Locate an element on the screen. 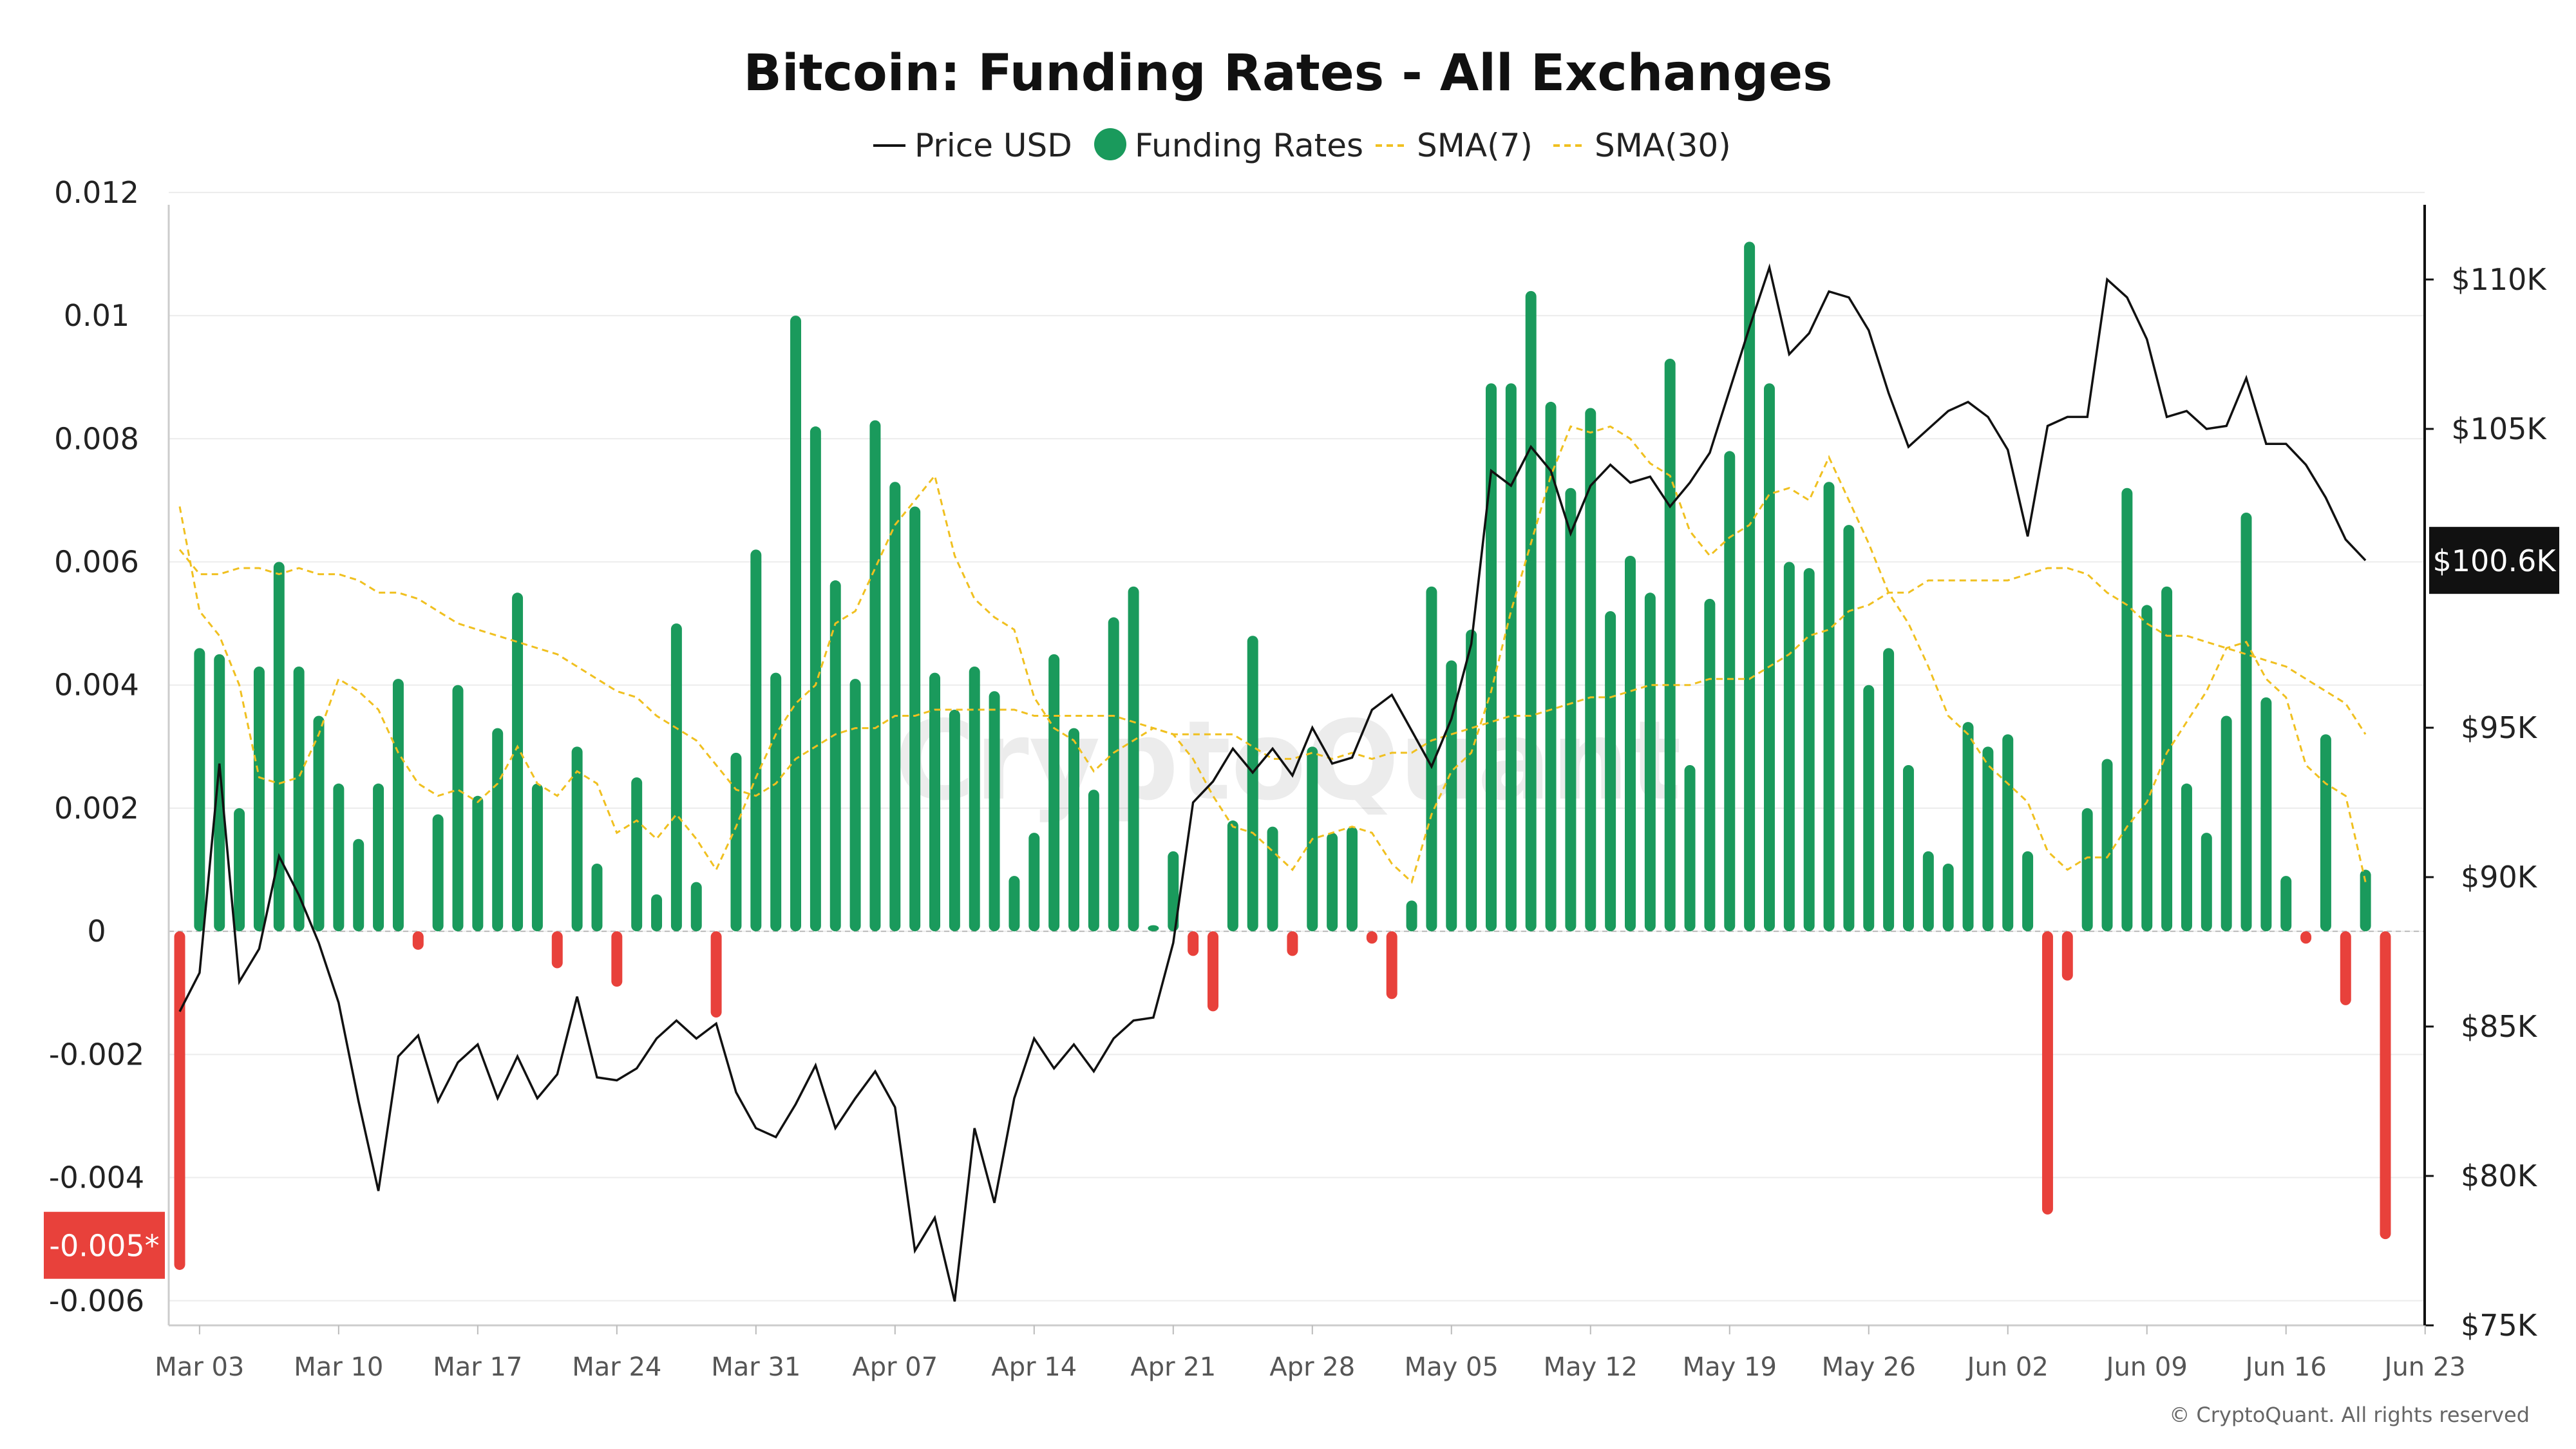 Image resolution: width=2576 pixels, height=1449 pixels. x-tick-label: Apr 07 is located at coordinates (895, 1367).